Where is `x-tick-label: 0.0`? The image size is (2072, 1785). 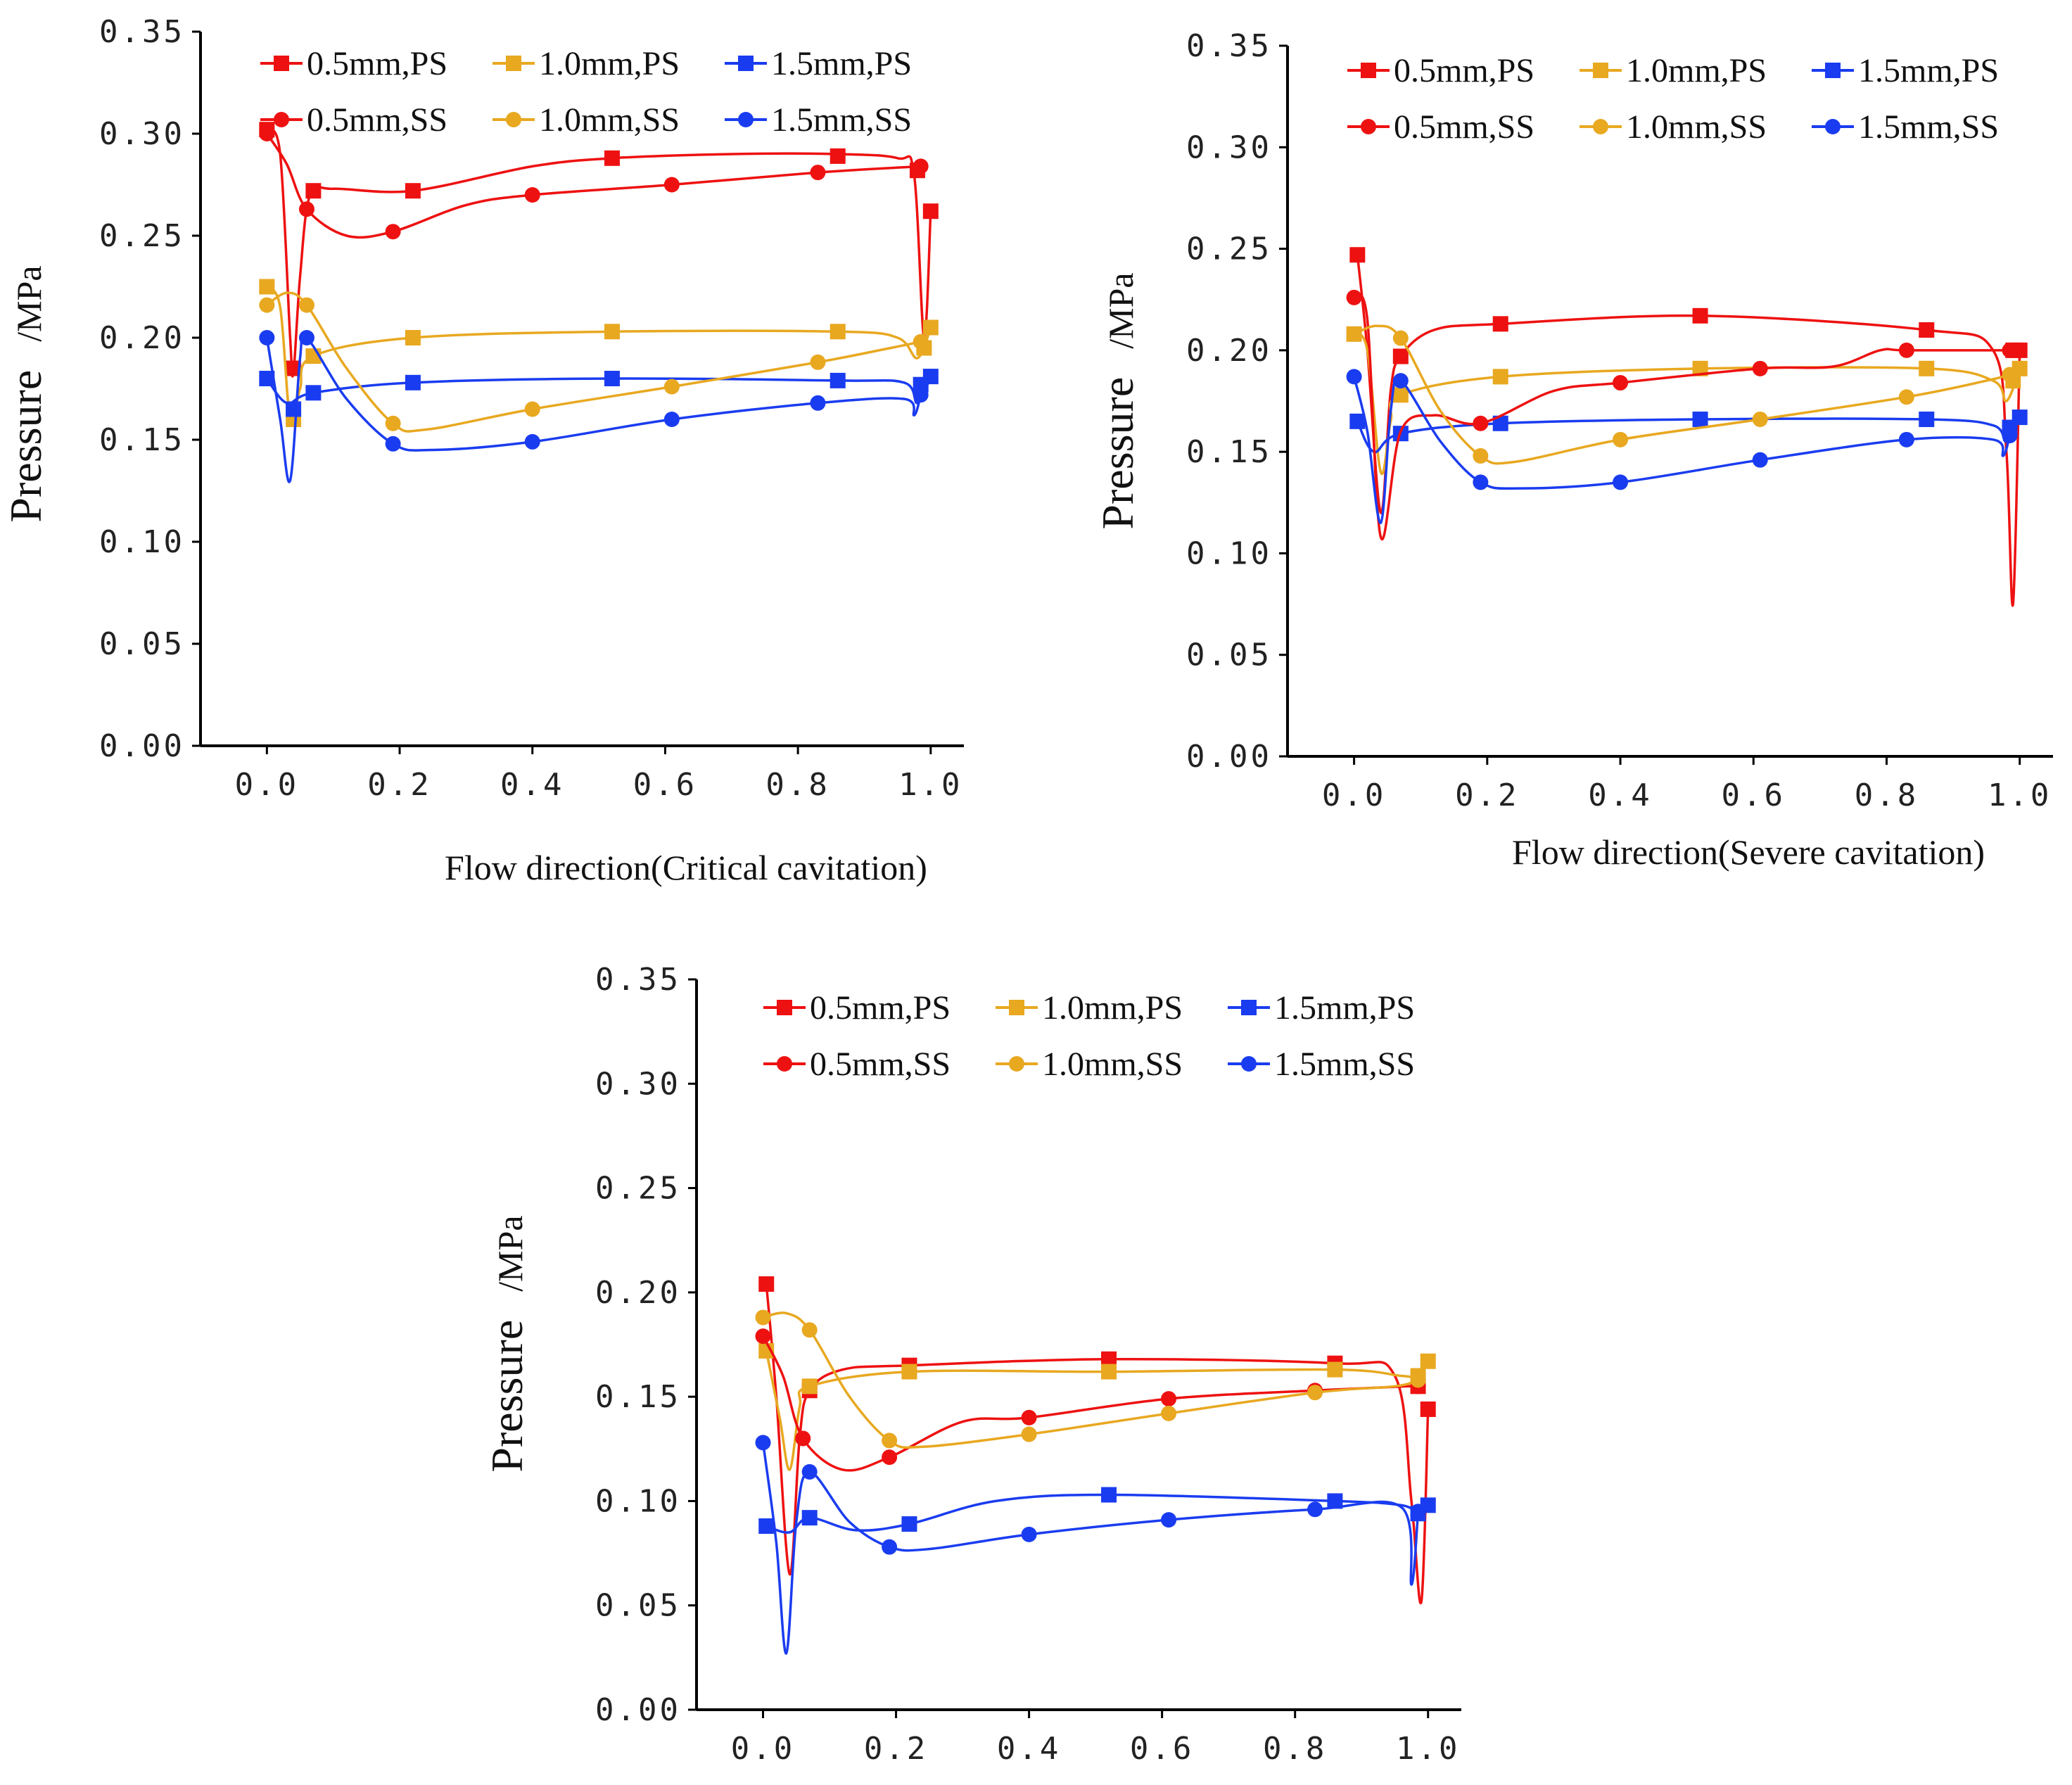
x-tick-label: 0.0 is located at coordinates (267, 785).